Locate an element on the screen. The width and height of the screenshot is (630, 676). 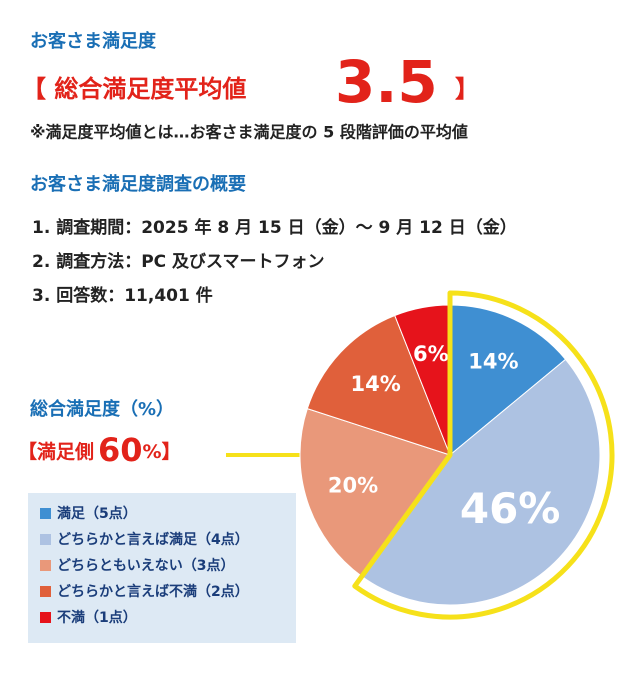
legend-label: どちらかと言えば満足（4点） is located at coordinates (153, 539).